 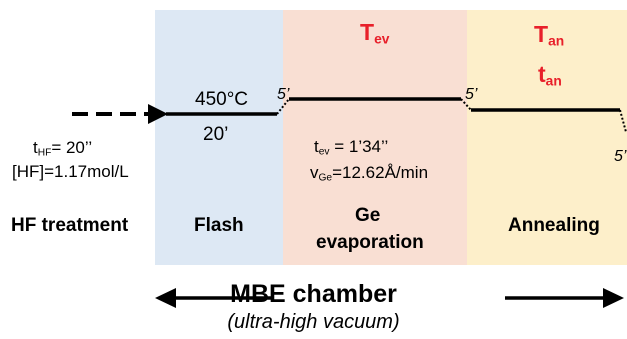 What do you see at coordinates (368, 215) in the screenshot?
I see `evaporation-label-line1: Ge` at bounding box center [368, 215].